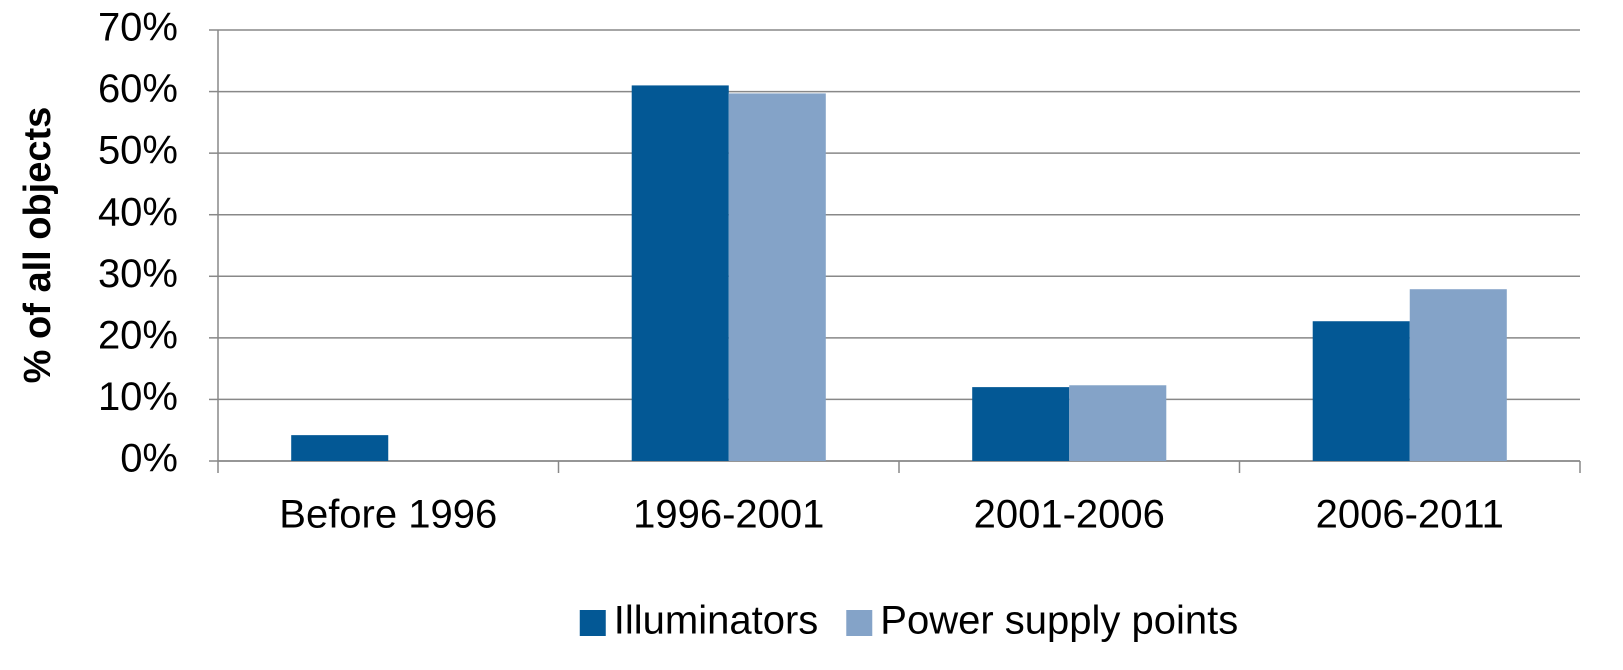 Image resolution: width=1623 pixels, height=670 pixels. What do you see at coordinates (138, 89) in the screenshot?
I see `y-tick-label: 60%` at bounding box center [138, 89].